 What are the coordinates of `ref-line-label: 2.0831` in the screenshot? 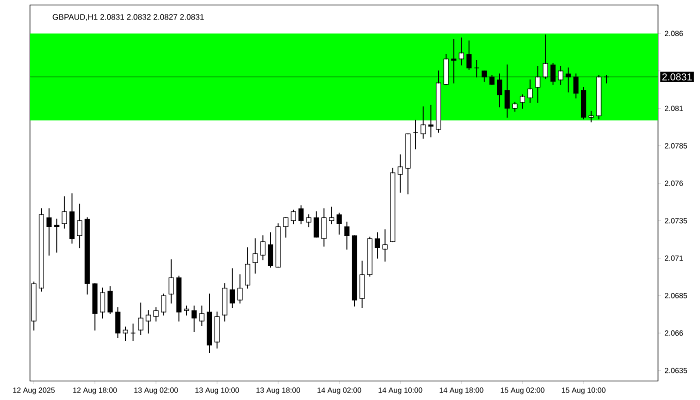 It's located at (677, 76).